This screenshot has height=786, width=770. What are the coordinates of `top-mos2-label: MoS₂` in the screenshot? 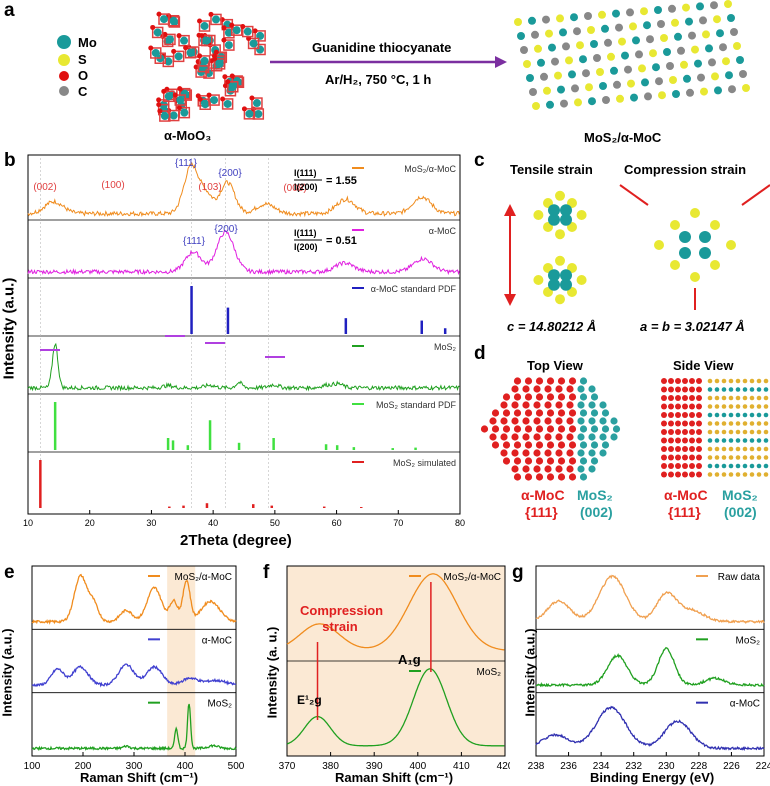 It's located at (595, 495).